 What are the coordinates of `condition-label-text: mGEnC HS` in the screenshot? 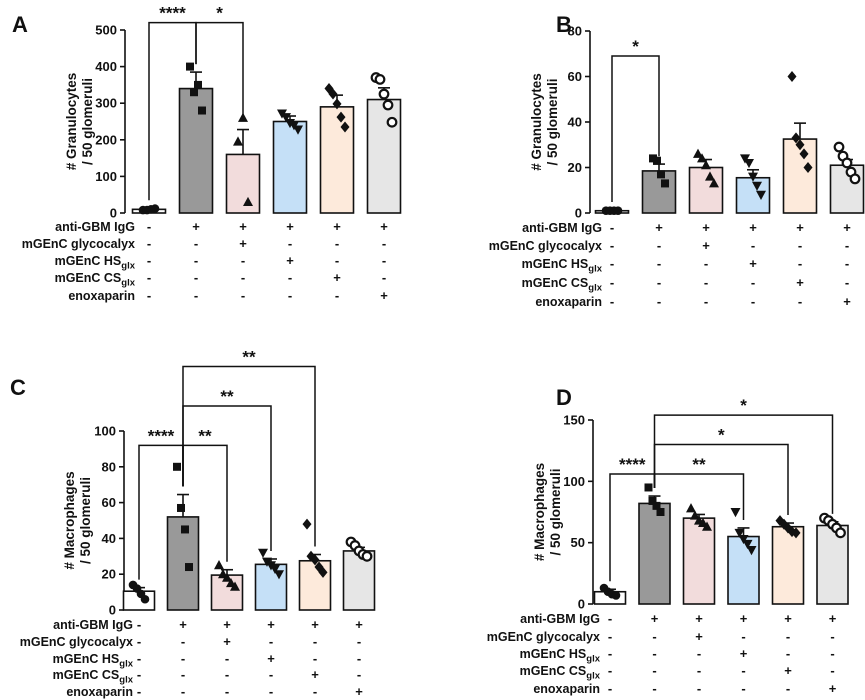 It's located at (88, 261).